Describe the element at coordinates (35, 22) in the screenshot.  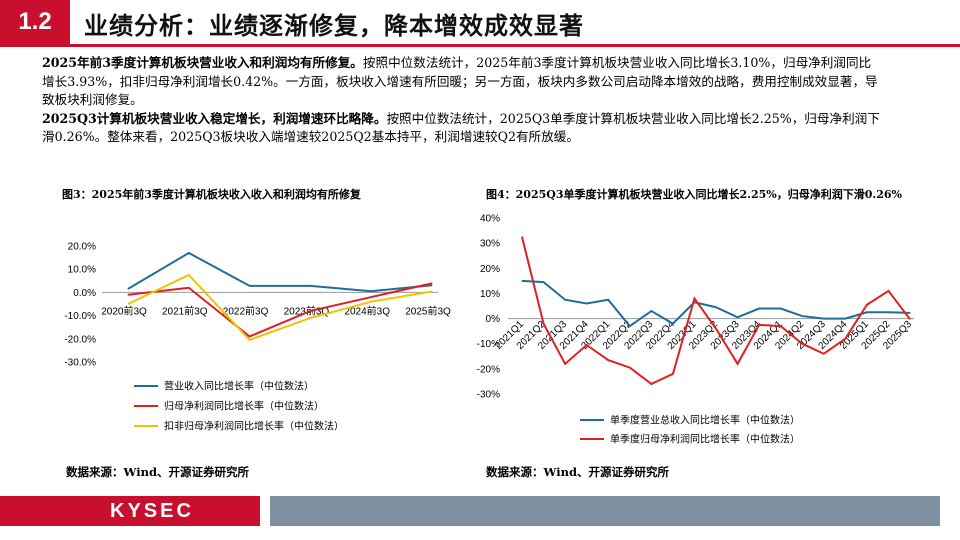
I see `section-number-badge: 1.2` at that location.